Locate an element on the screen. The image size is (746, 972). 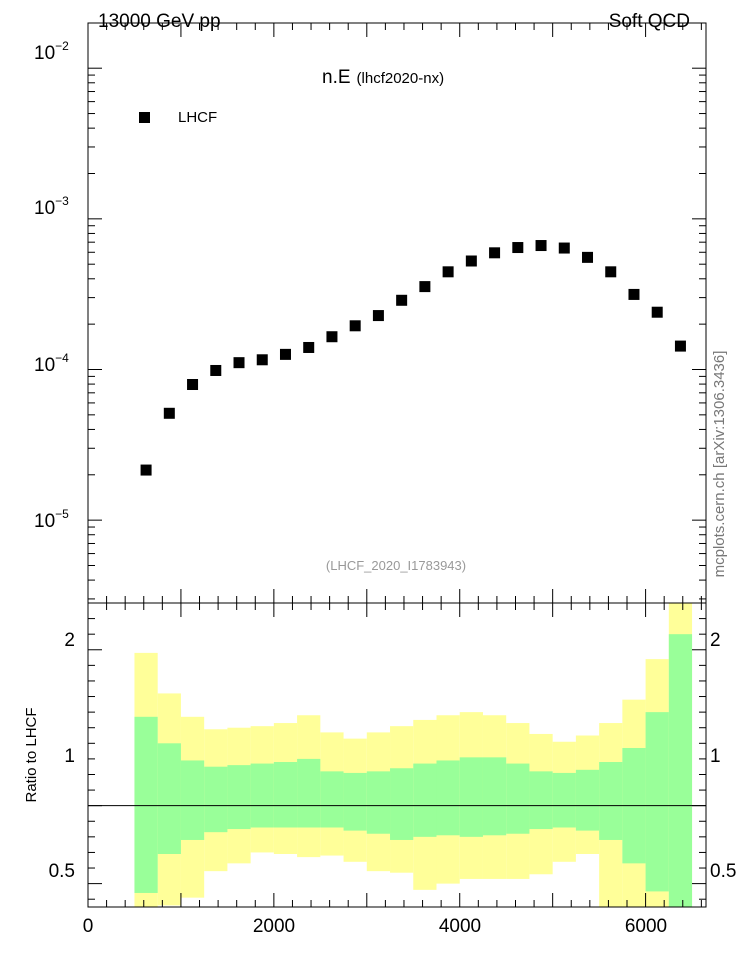
ratio-y-tick-labels-right: 2 1 0.5 is located at coordinates (723, 756).